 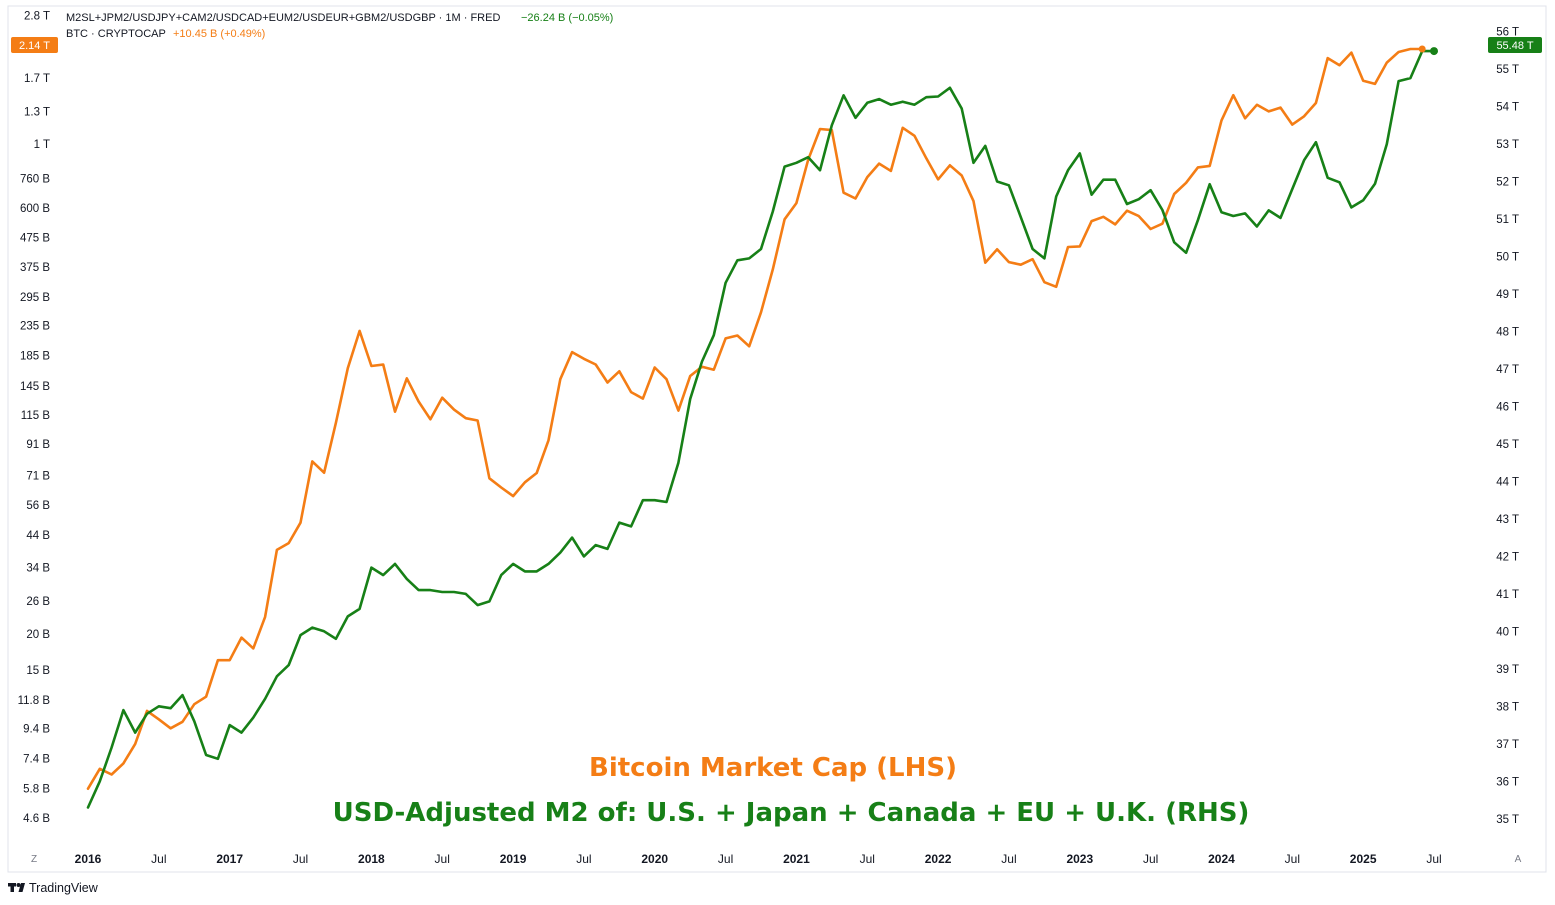 I want to click on right-axis-tick-label: 49 T, so click(x=1507, y=295).